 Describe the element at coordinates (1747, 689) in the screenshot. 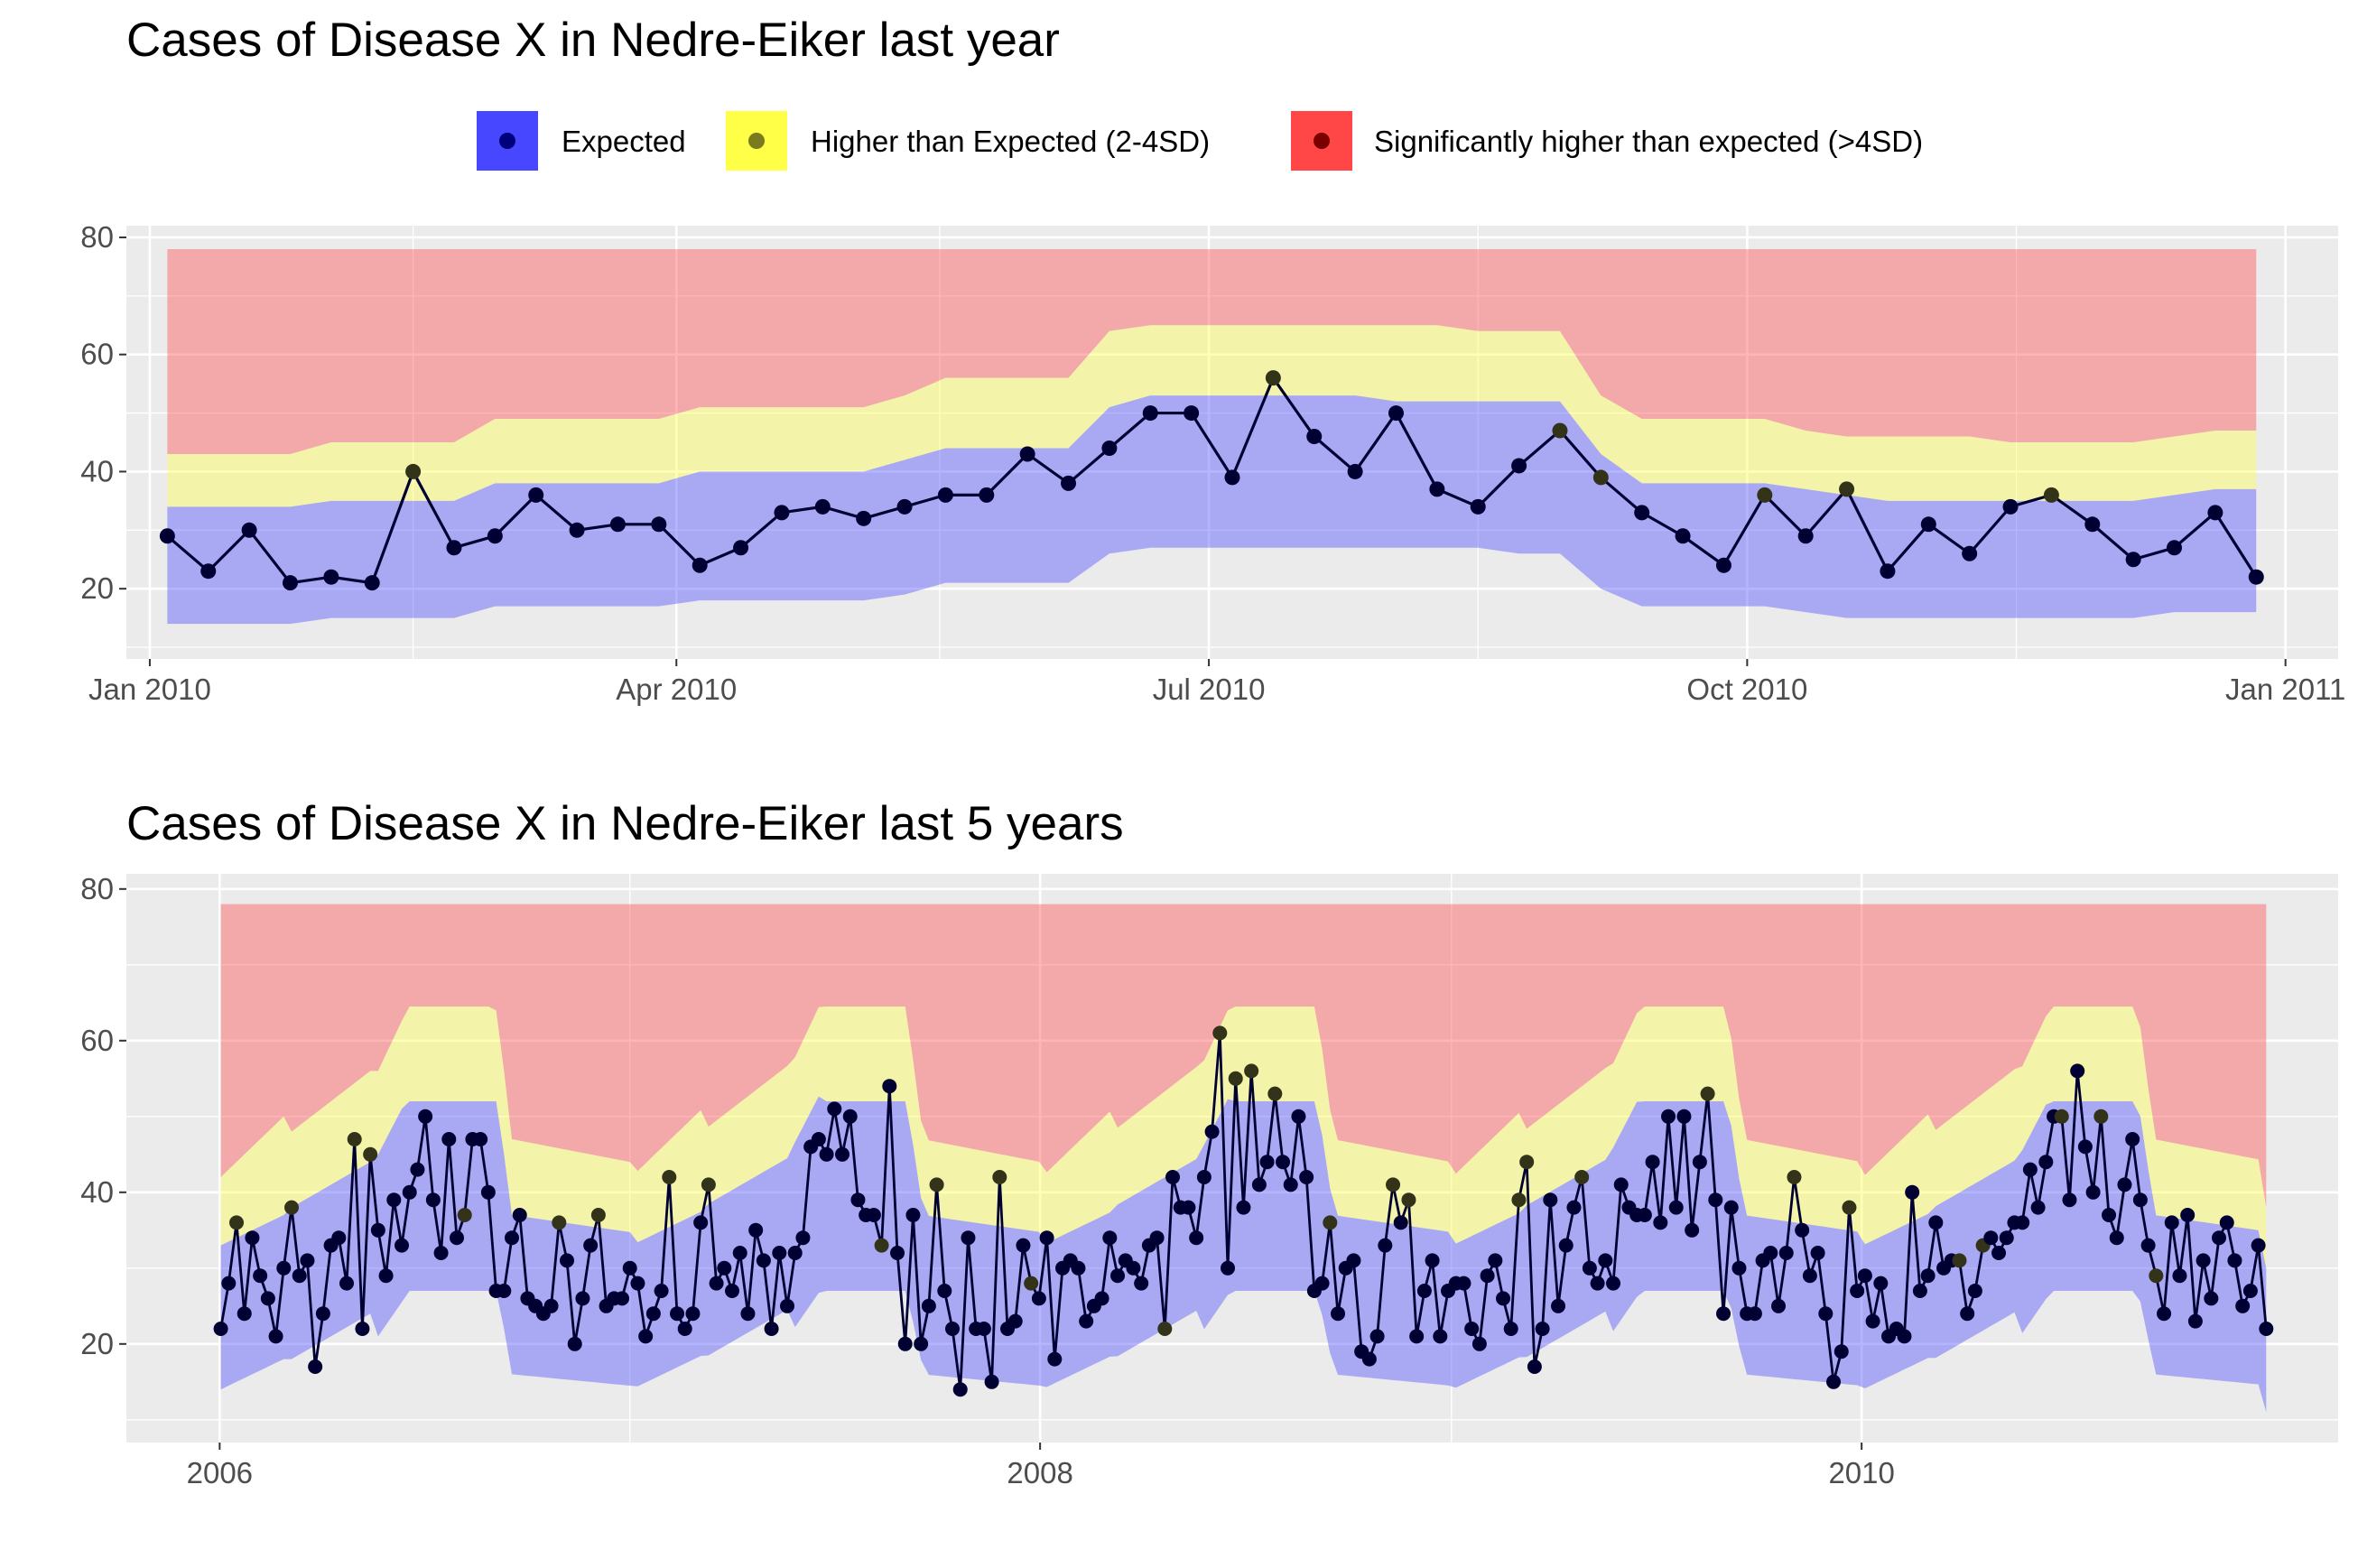

I see `x-tick-label: Oct 2010` at that location.